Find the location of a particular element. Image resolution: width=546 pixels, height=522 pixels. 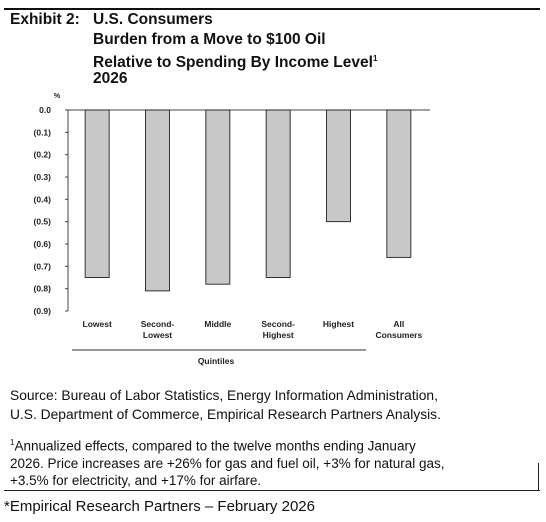

y-tick-label: (0.3) is located at coordinates (43, 177).